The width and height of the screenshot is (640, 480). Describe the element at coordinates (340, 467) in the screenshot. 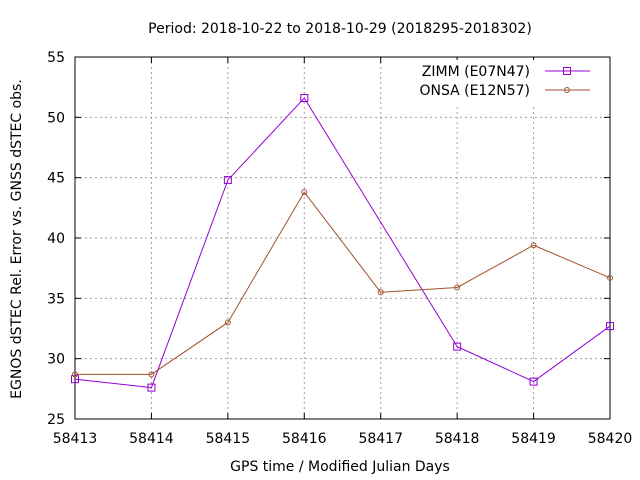

I see `x-axis-label: GPS time / Modified Julian Days` at that location.